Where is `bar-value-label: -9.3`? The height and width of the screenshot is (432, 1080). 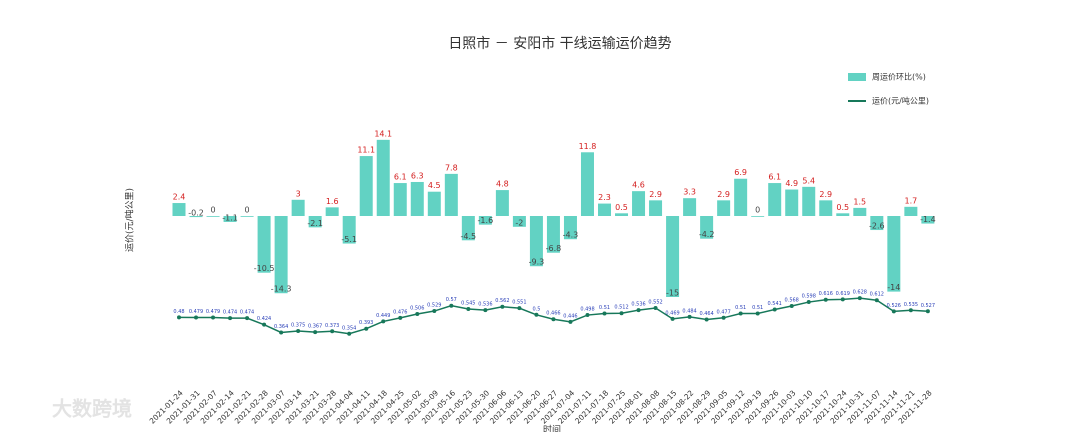 bar-value-label: -9.3 is located at coordinates (537, 262).